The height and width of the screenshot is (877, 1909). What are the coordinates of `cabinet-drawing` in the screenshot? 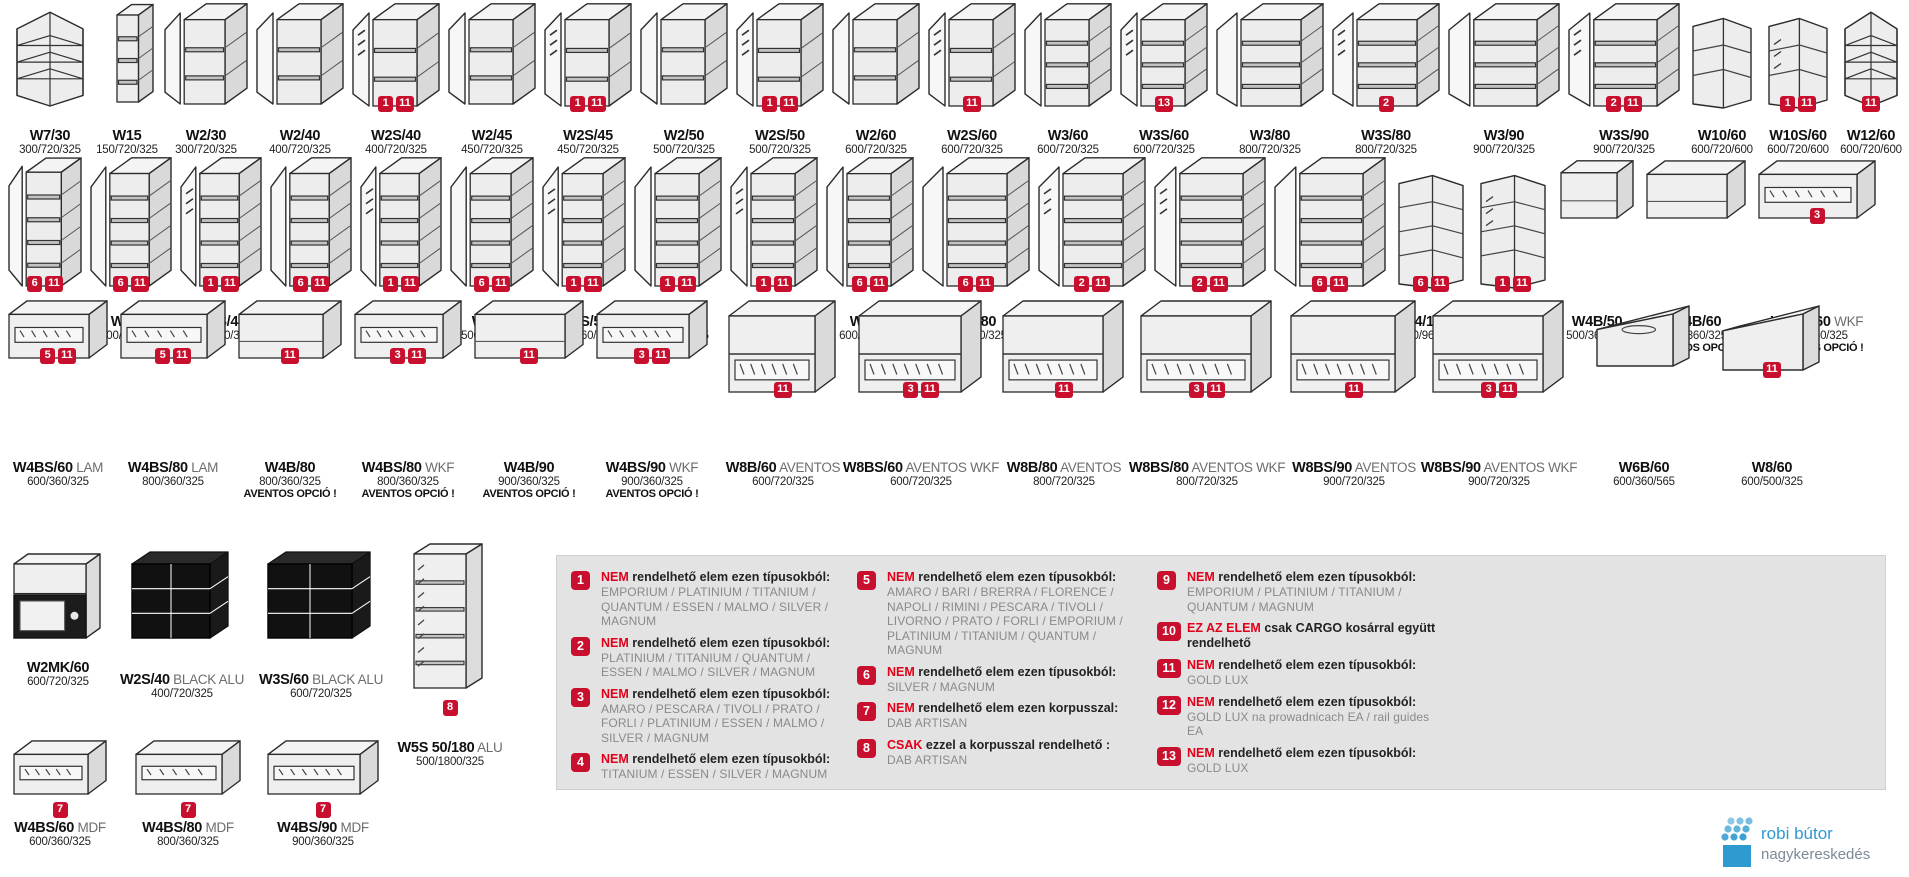 It's located at (319, 595).